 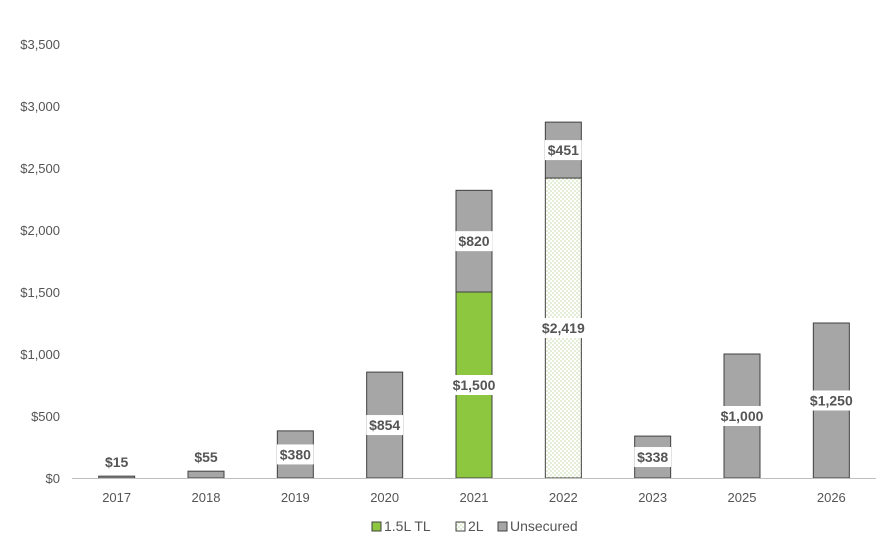 I want to click on y-tick-label: $500, so click(x=45, y=416).